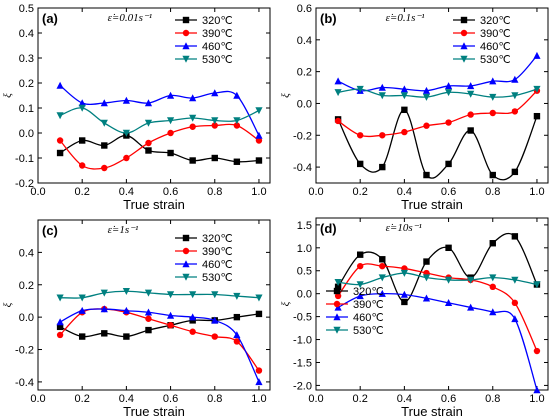 Image resolution: width=550 pixels, height=420 pixels. I want to click on legend-label: 320℃, so click(217, 239).